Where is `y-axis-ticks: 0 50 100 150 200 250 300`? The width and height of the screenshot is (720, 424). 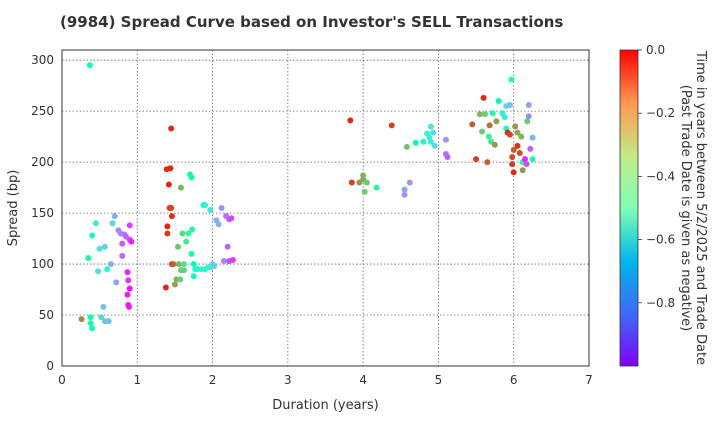
y-axis-ticks: 0 50 100 150 200 250 300 is located at coordinates (42, 213).